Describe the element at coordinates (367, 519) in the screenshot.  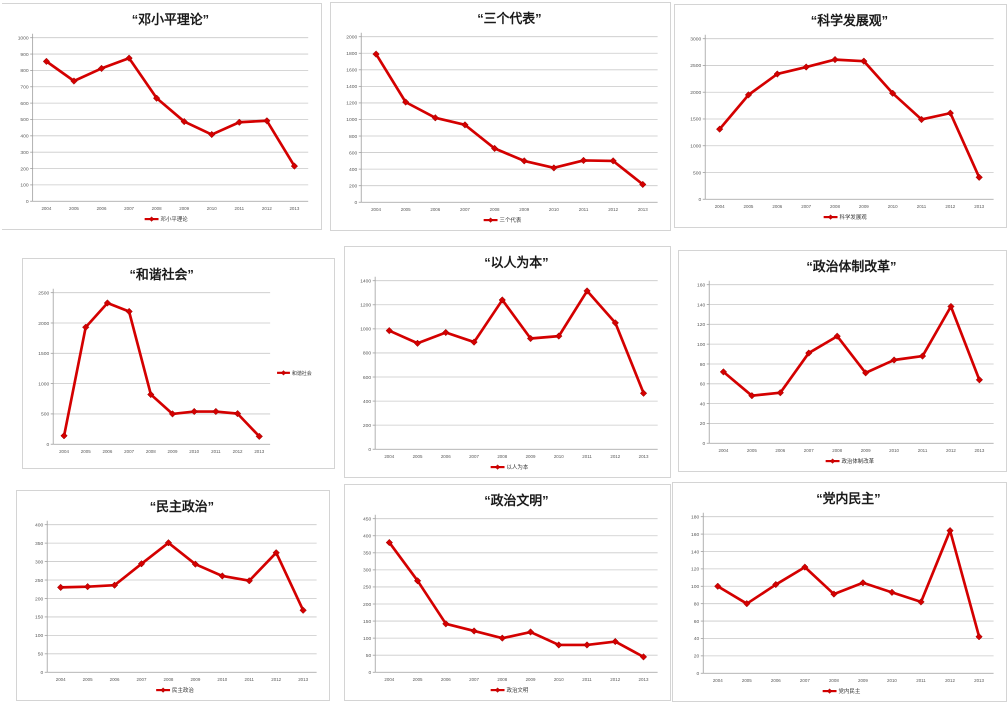
I see `y-axis-label: 450` at that location.